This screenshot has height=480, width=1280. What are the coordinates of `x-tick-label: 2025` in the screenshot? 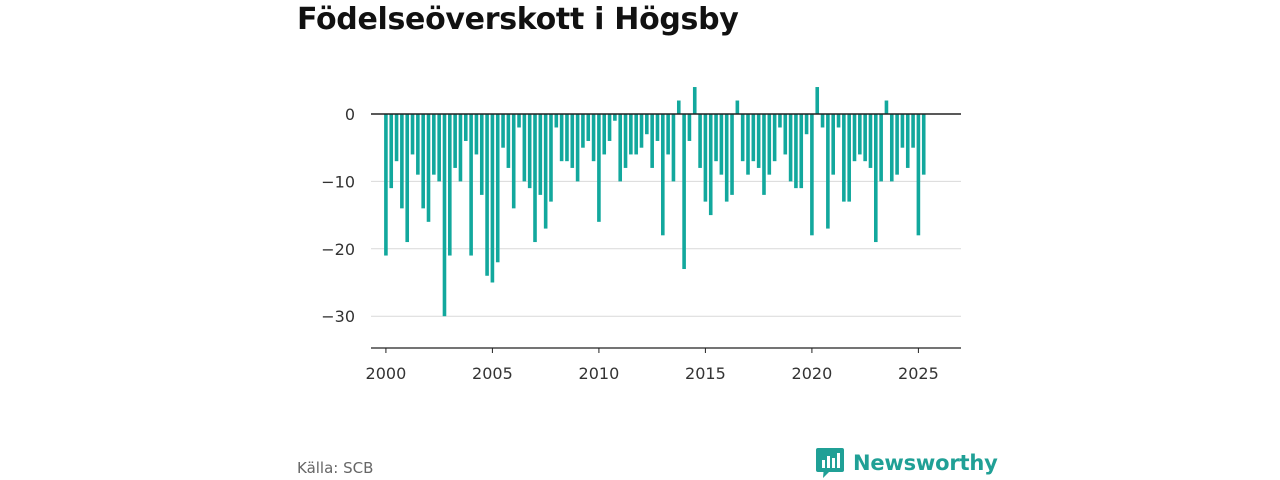 It's located at (918, 373).